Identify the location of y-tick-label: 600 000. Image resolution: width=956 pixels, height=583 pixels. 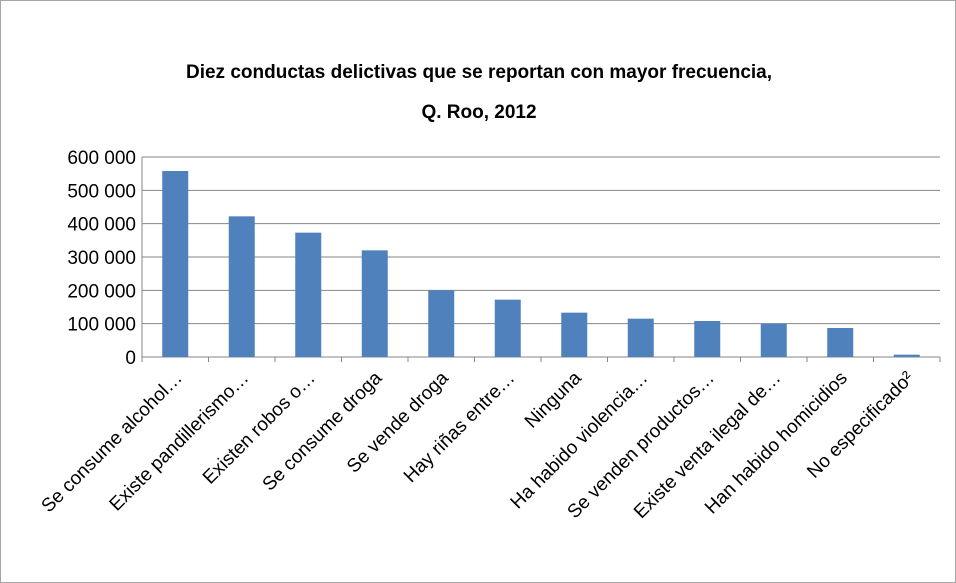
(101, 158).